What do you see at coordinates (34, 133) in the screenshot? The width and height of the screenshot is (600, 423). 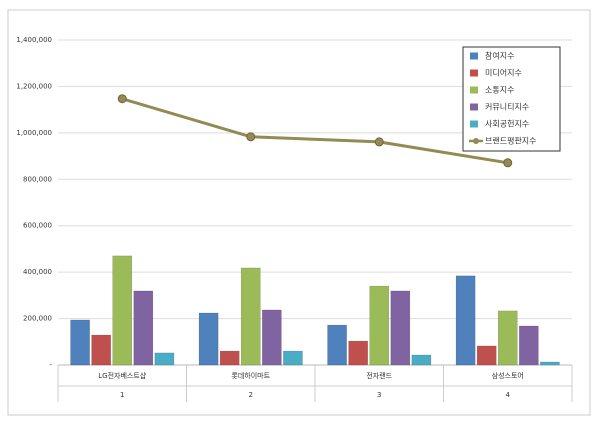 I see `y-tick-label: 1,000,000` at bounding box center [34, 133].